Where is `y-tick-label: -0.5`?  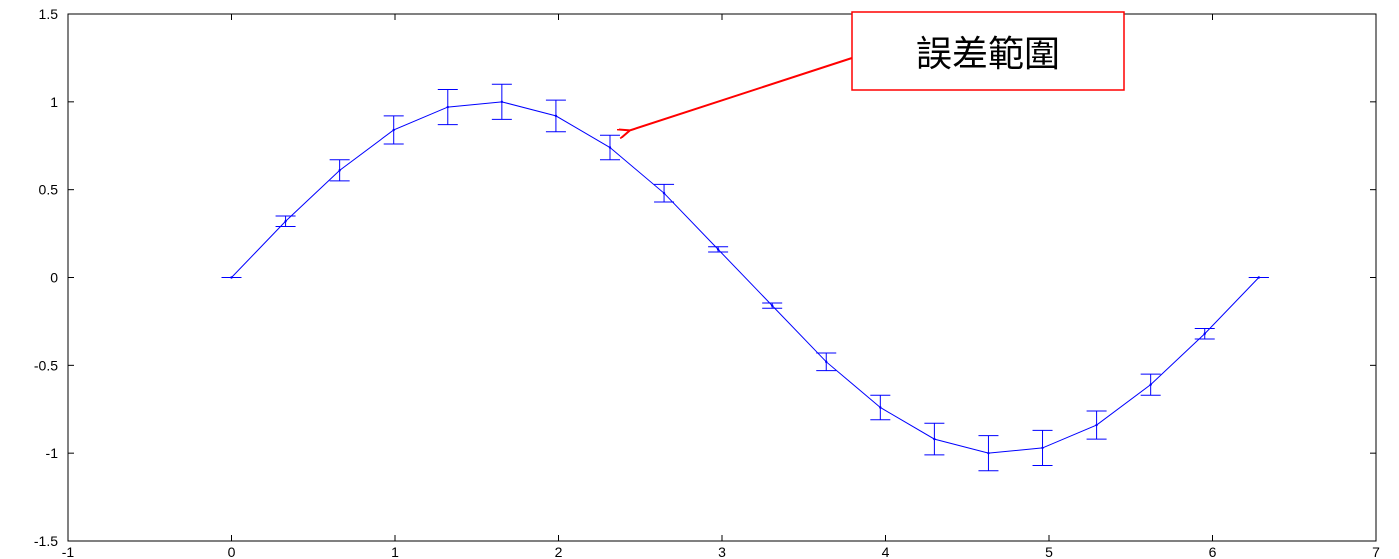 y-tick-label: -0.5 is located at coordinates (46, 365).